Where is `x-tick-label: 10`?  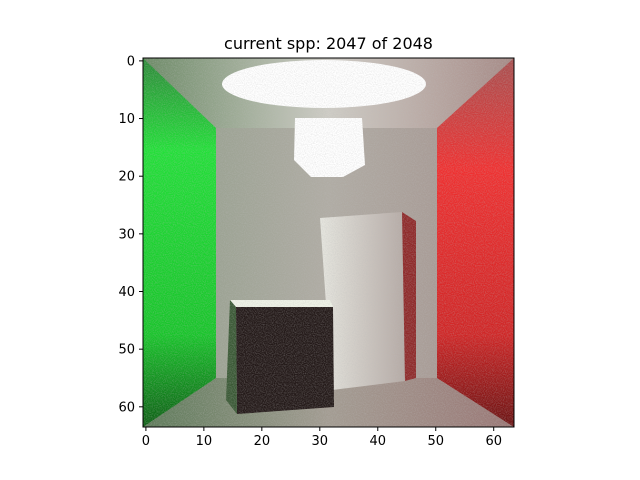 x-tick-label: 10 is located at coordinates (204, 441).